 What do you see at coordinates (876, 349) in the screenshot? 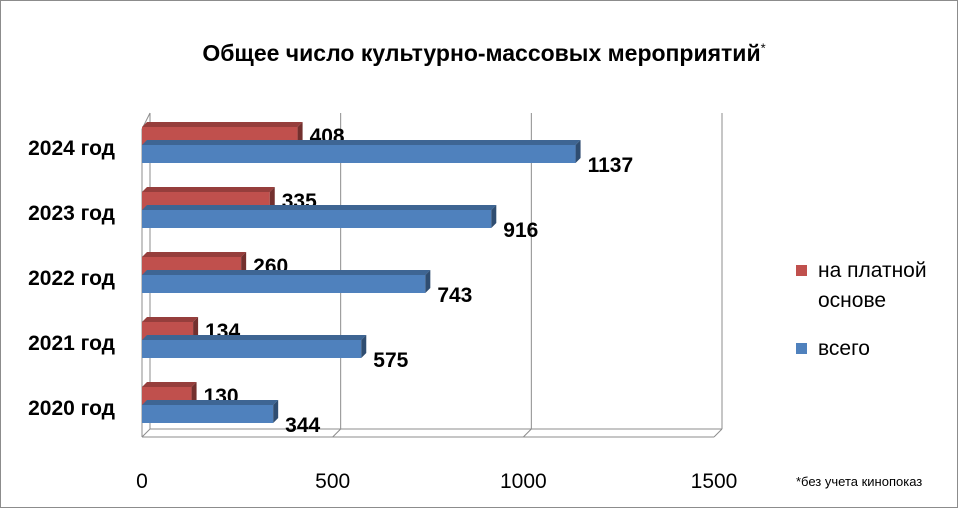
I see `legend-item-total: всего` at bounding box center [876, 349].